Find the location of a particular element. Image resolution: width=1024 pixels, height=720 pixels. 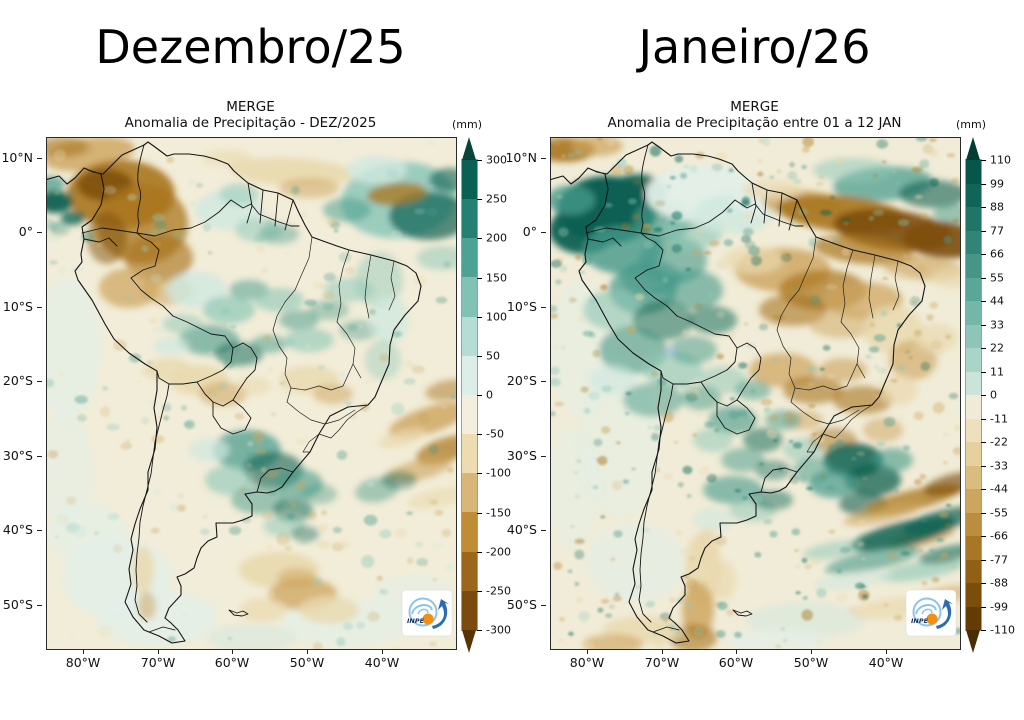

colorbar-tick-label: -300 is located at coordinates (498, 630).